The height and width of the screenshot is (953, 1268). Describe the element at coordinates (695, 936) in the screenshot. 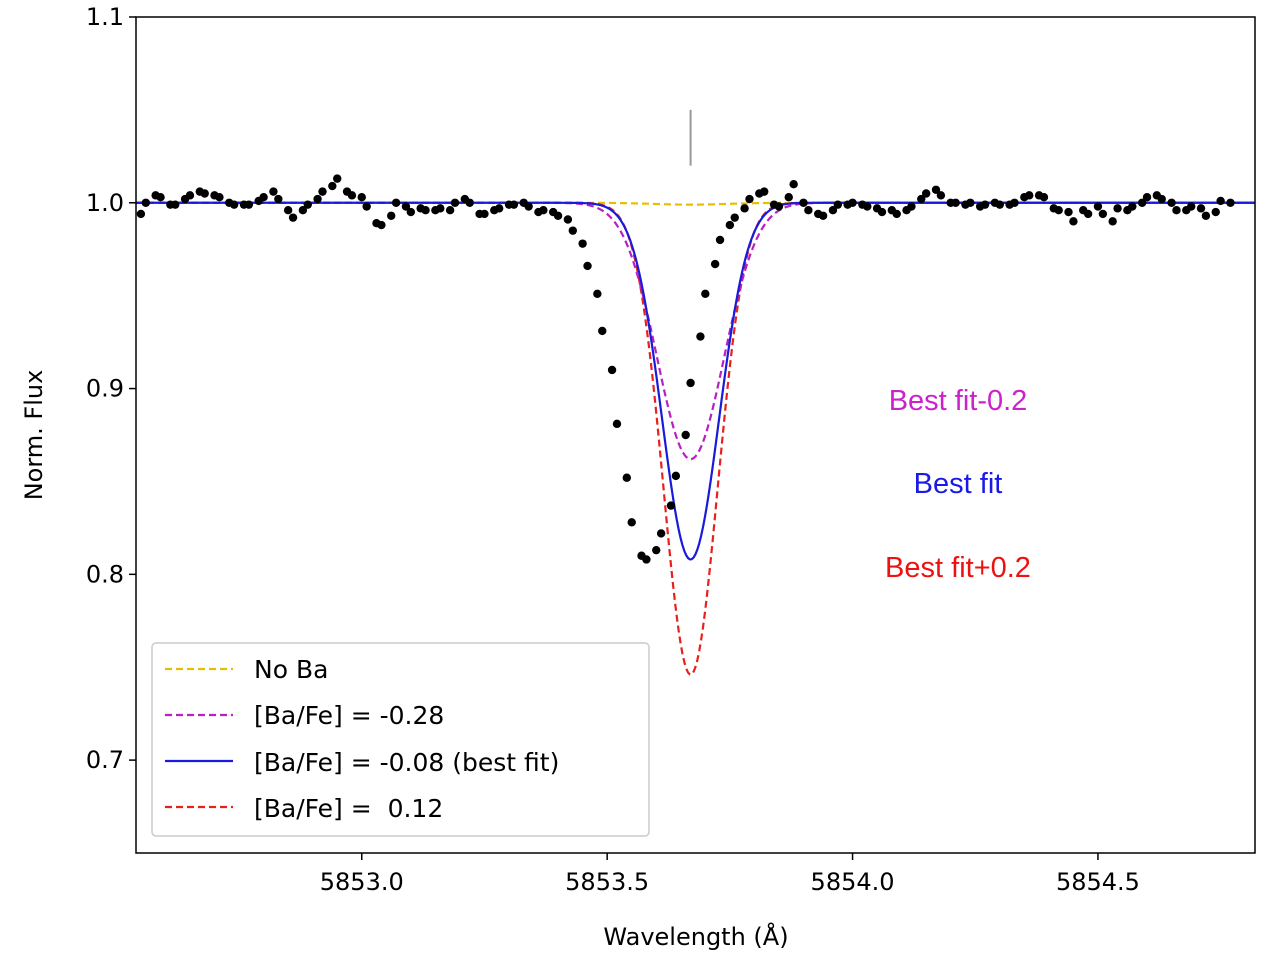

I see `x-axis-label: Wavelength (Å)` at that location.